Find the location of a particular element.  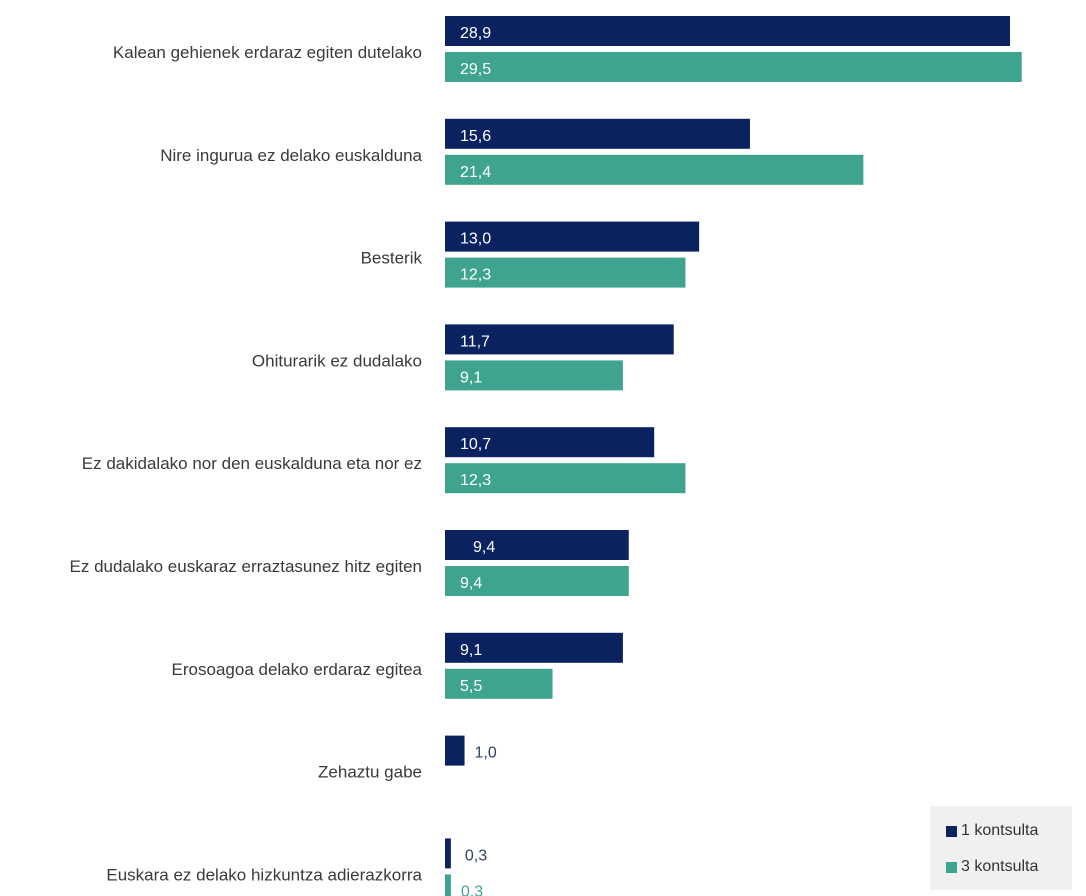

legend-label-series-3: 3 kontsulta is located at coordinates (1000, 866).